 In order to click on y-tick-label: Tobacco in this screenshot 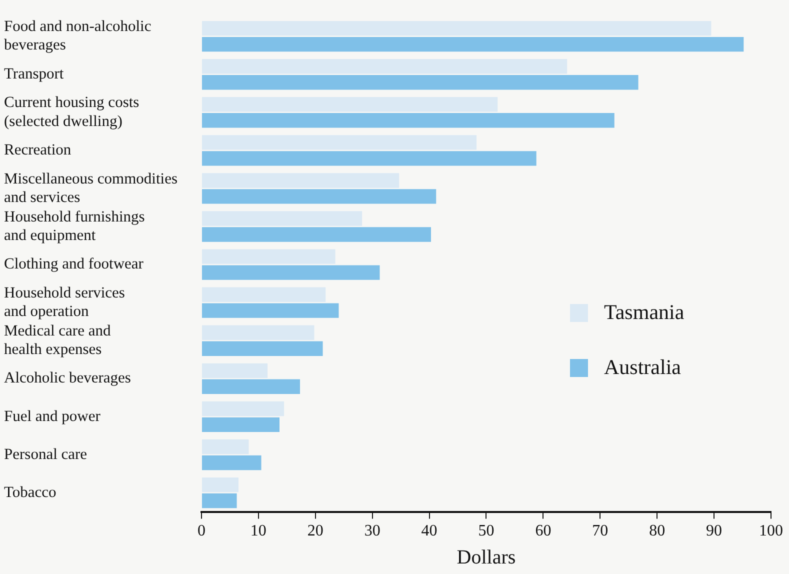, I will do `click(30, 492)`.